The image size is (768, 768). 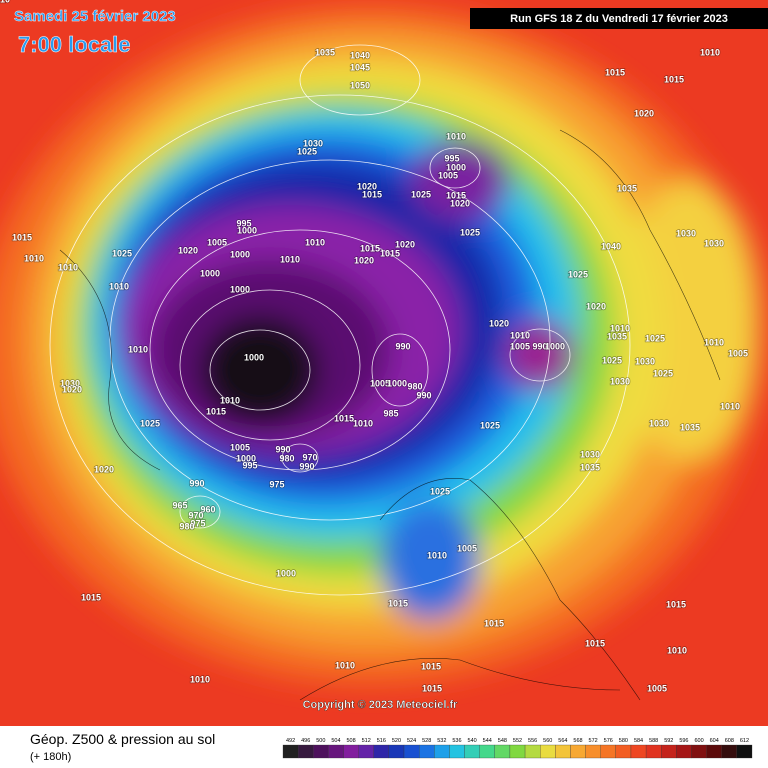 What do you see at coordinates (441, 741) in the screenshot?
I see `colorbar-label: 532` at bounding box center [441, 741].